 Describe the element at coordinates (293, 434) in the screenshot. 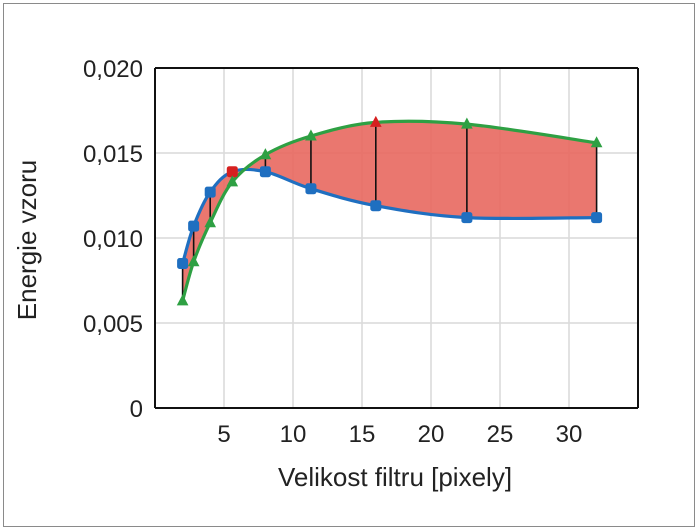

I see `x-tick-label: 10` at that location.